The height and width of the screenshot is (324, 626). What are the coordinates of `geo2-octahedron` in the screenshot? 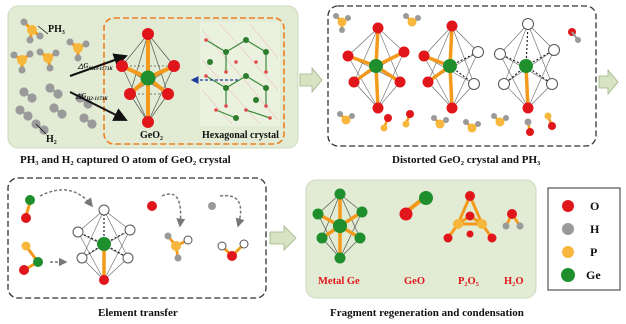 It's located at (148, 78).